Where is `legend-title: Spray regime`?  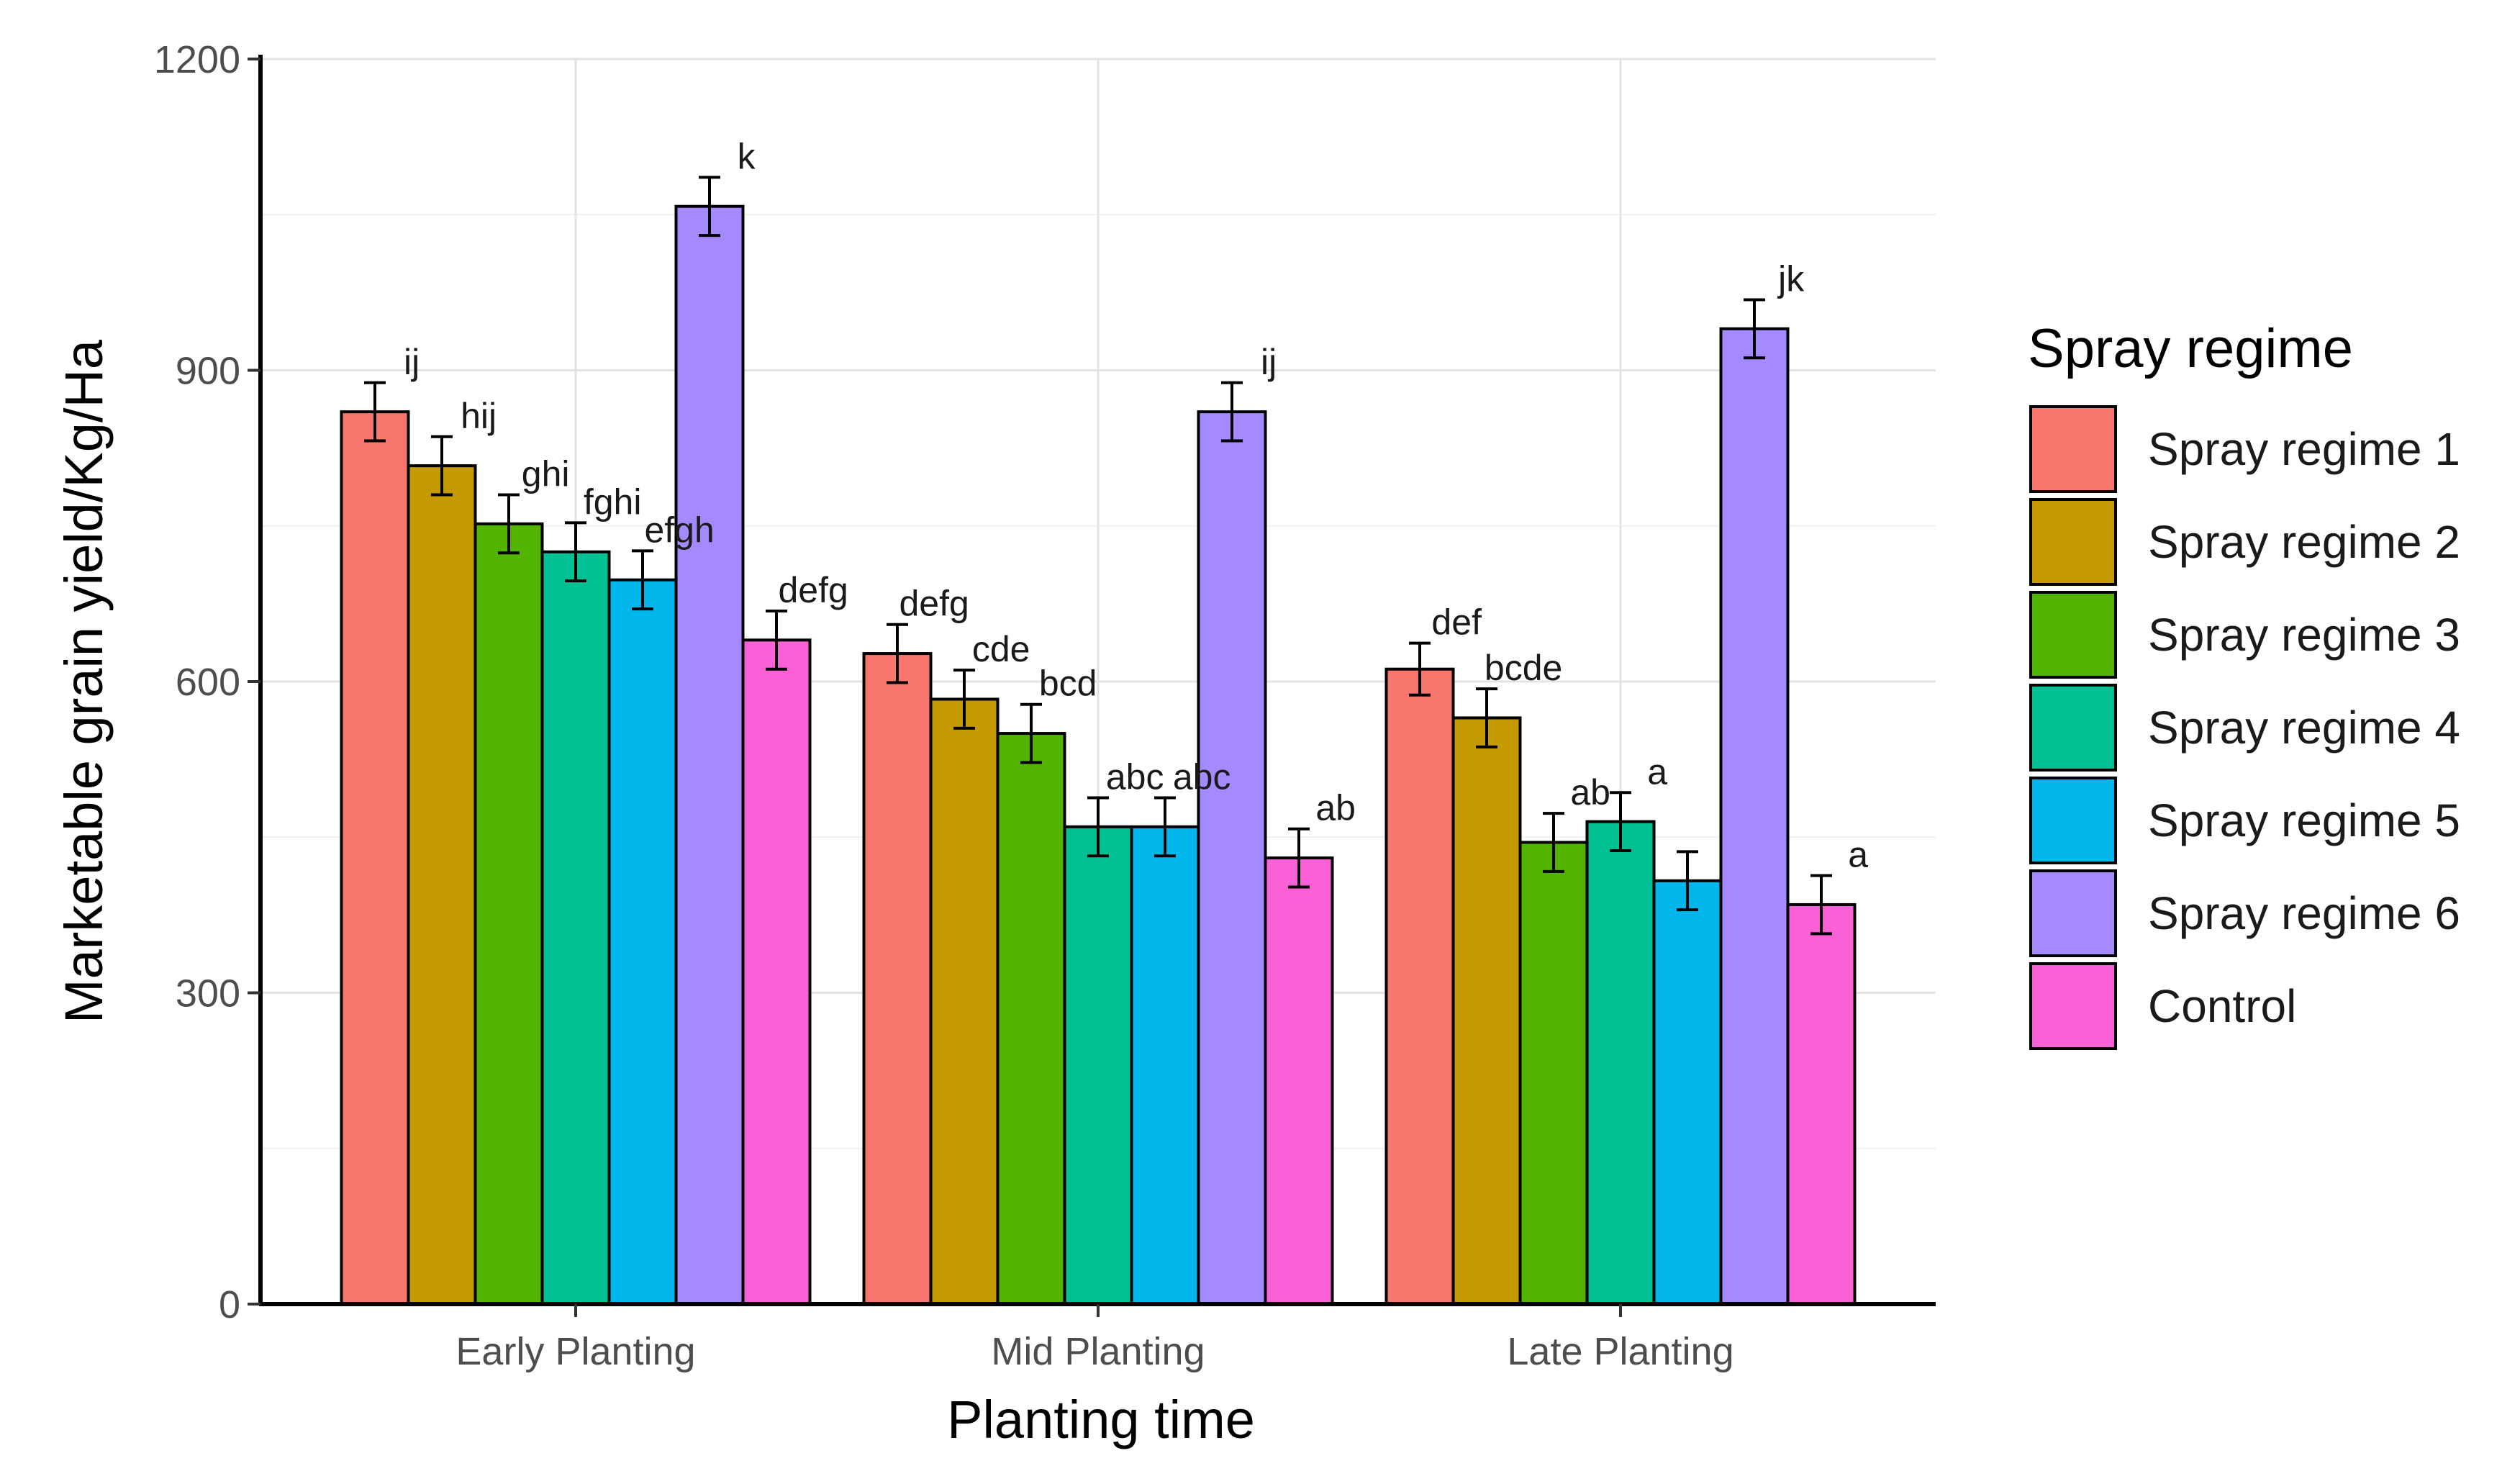
legend-title: Spray regime is located at coordinates (2190, 348).